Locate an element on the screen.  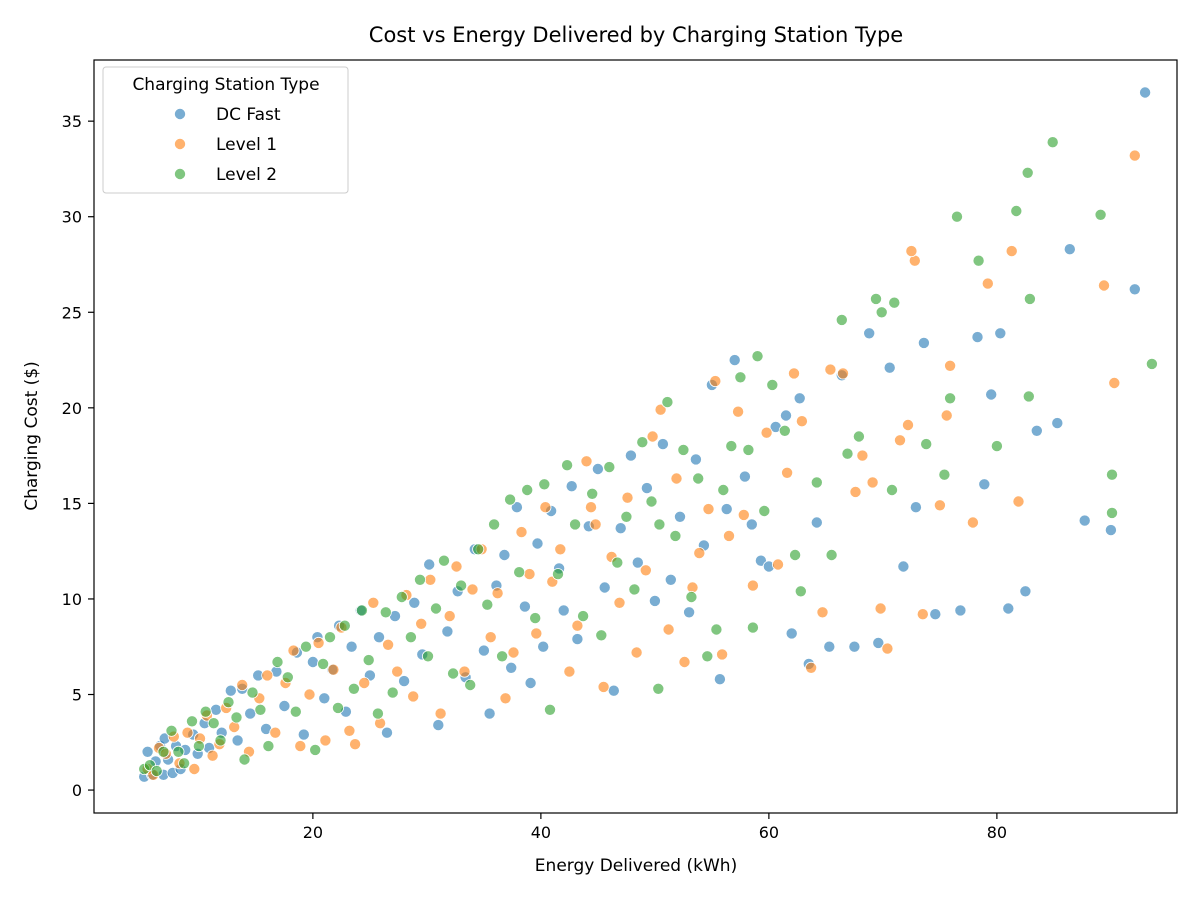
y-tick-label: 10 is located at coordinates (72, 599).